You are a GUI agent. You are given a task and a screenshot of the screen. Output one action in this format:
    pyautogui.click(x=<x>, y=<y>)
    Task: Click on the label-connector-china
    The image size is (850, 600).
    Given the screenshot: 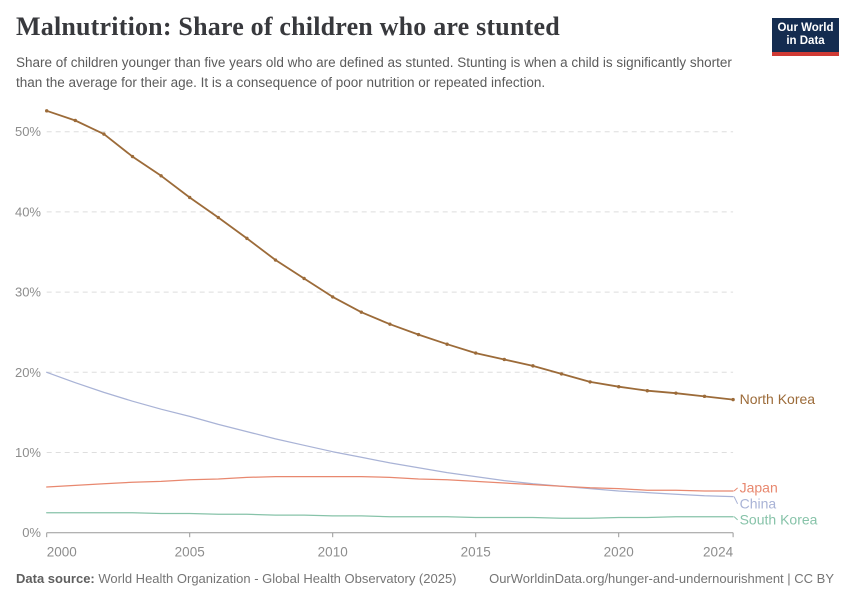 What is the action you would take?
    pyautogui.click(x=736, y=500)
    